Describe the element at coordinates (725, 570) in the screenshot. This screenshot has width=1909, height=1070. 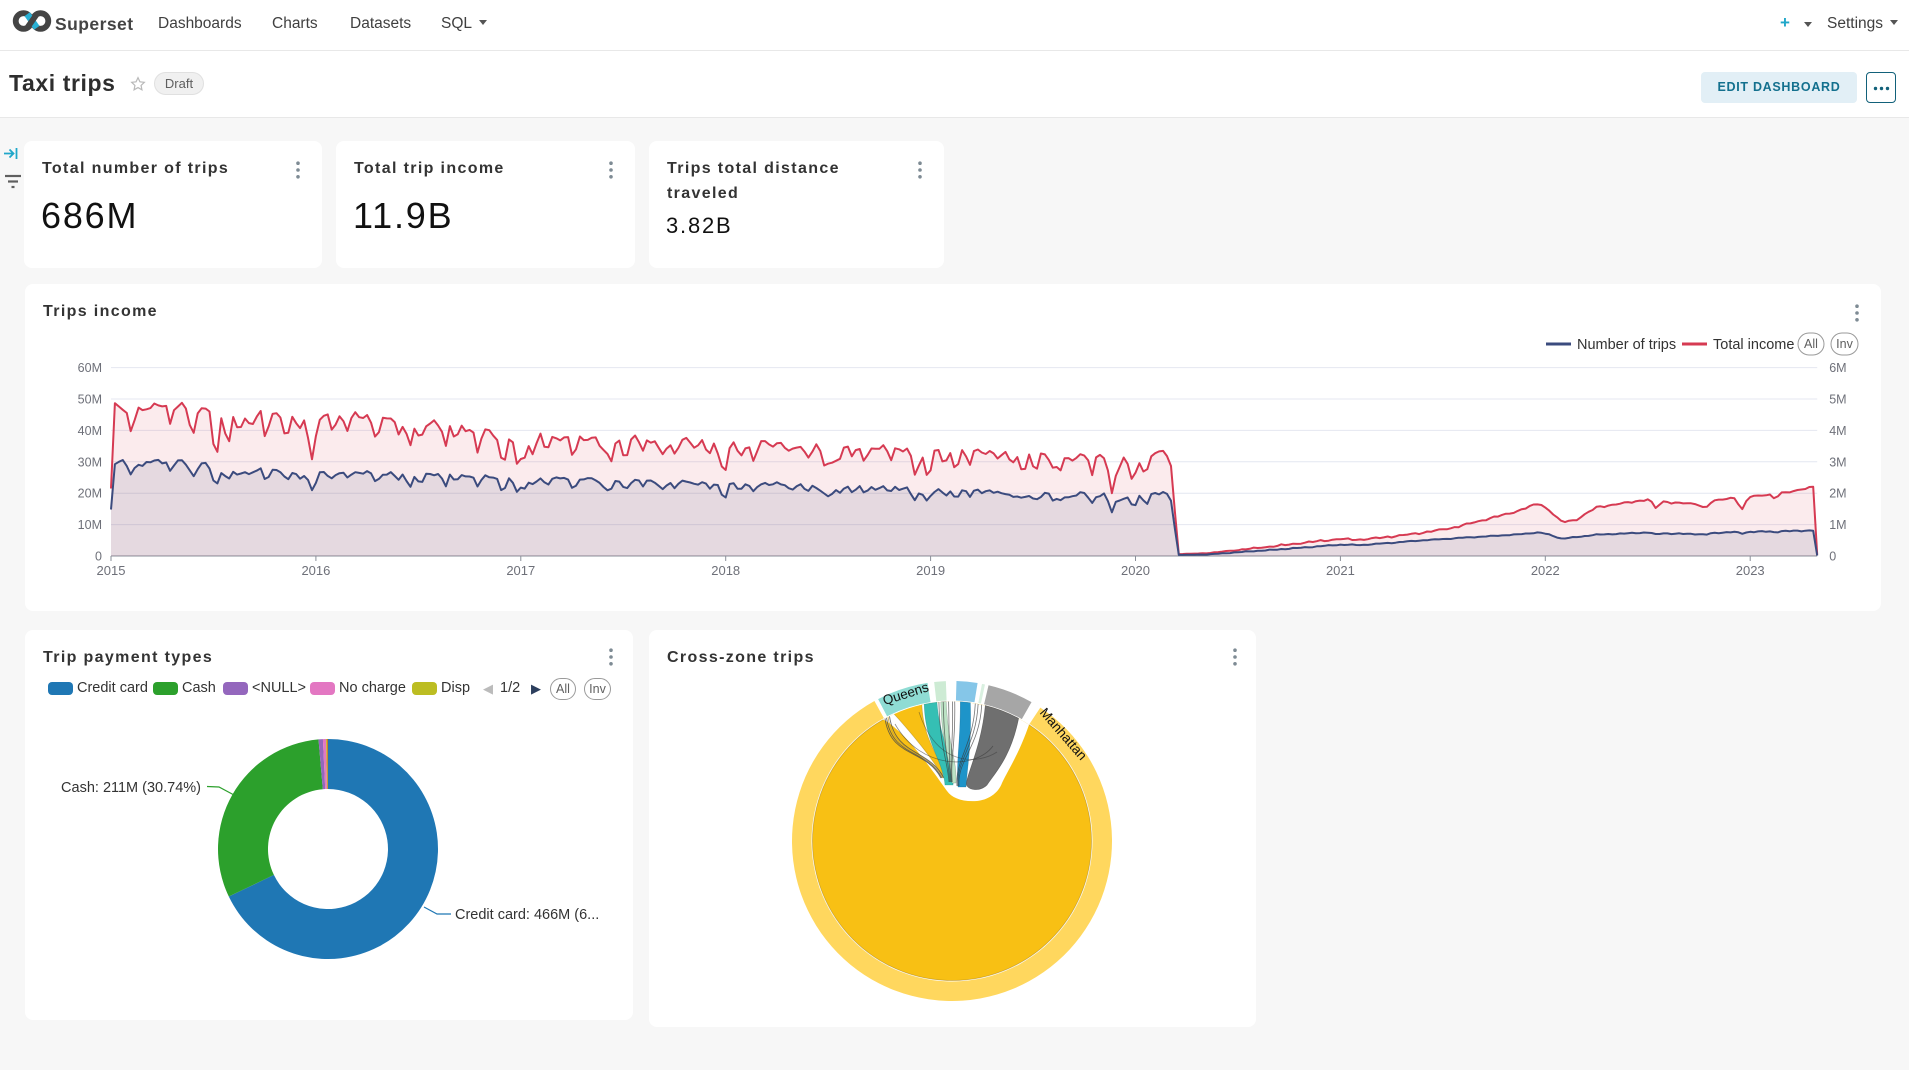
I see `svg-text: 2018` at that location.